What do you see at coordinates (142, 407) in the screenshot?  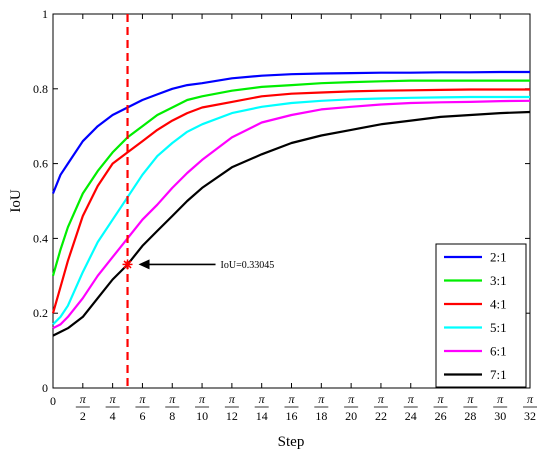 I see `x-tick-label: π6` at bounding box center [142, 407].